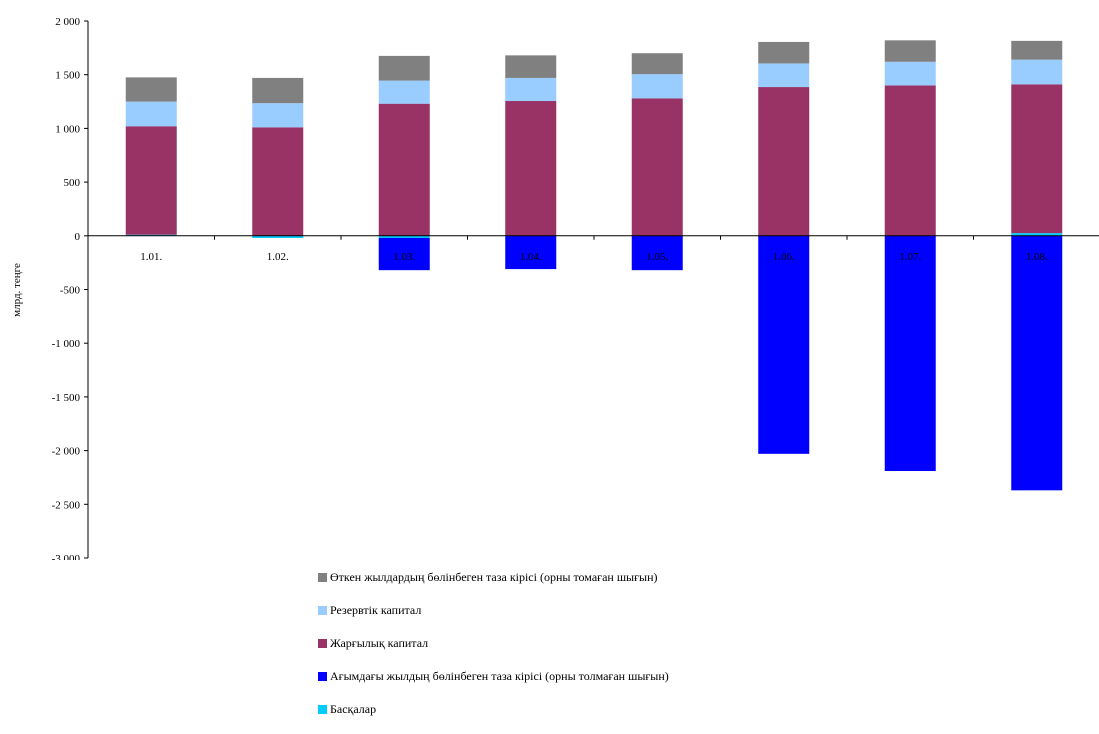  What do you see at coordinates (66, 452) in the screenshot?
I see `y-tick-label: -2 000` at bounding box center [66, 452].